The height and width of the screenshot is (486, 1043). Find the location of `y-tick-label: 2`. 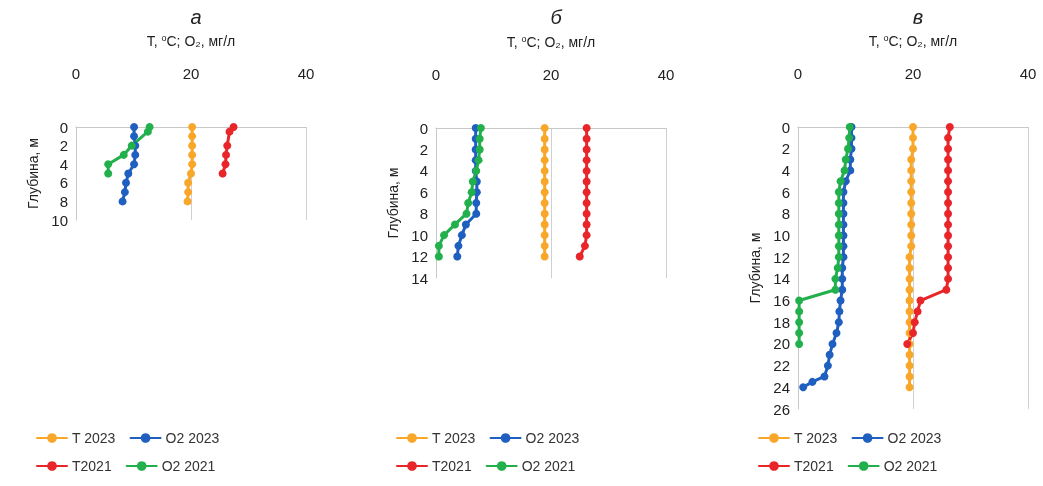

y-tick-label: 2 is located at coordinates (63, 146).